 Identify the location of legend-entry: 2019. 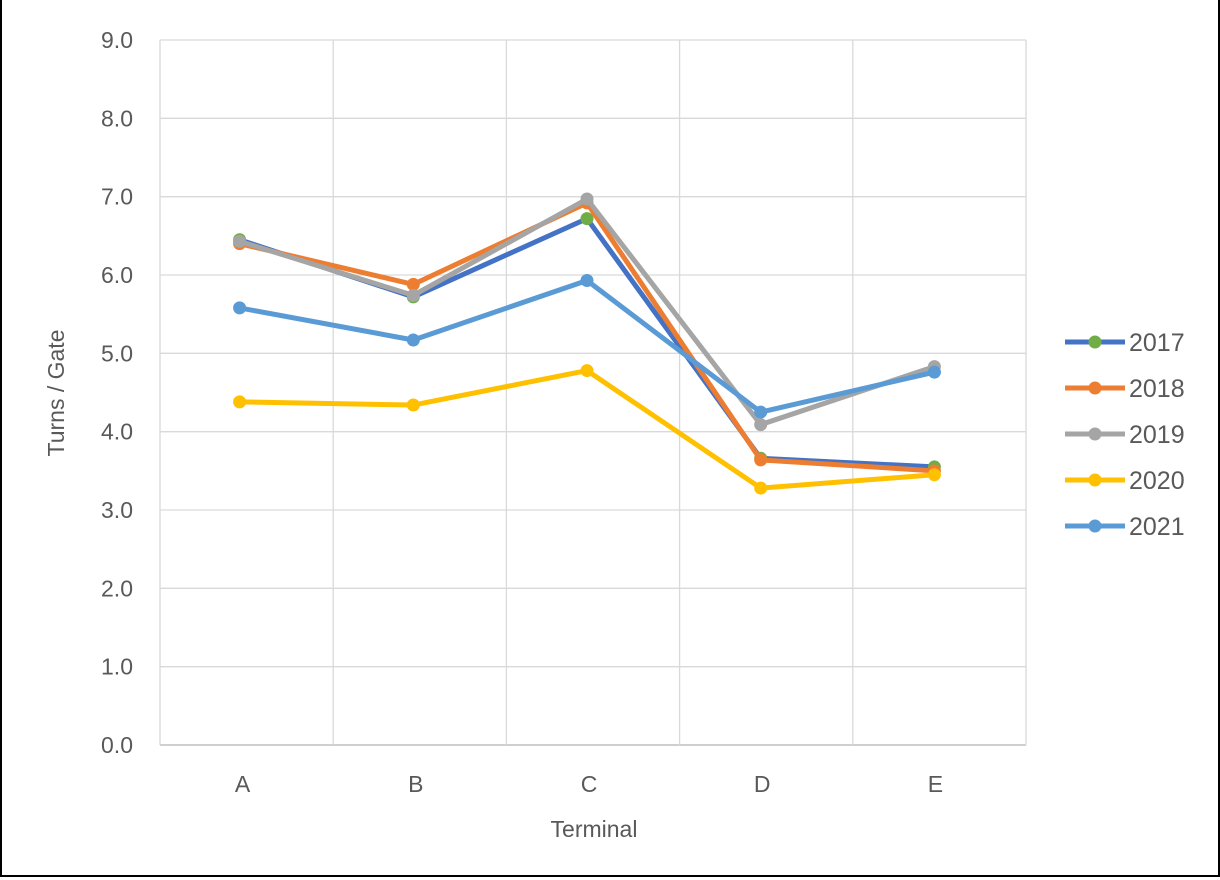
(1125, 435).